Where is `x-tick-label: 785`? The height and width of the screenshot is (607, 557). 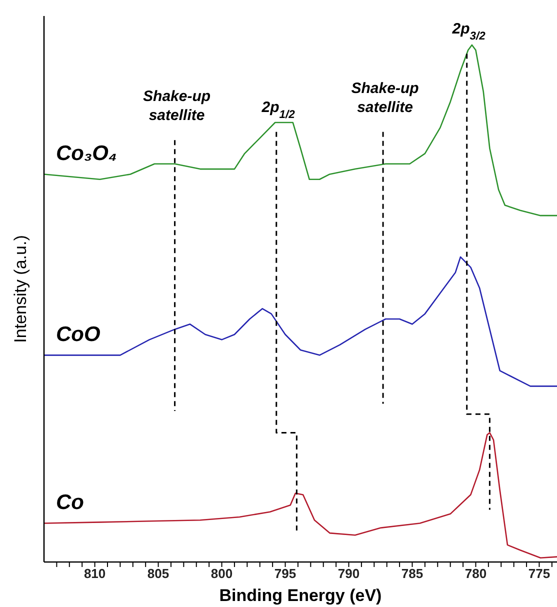
x-tick-label: 785 is located at coordinates (412, 574).